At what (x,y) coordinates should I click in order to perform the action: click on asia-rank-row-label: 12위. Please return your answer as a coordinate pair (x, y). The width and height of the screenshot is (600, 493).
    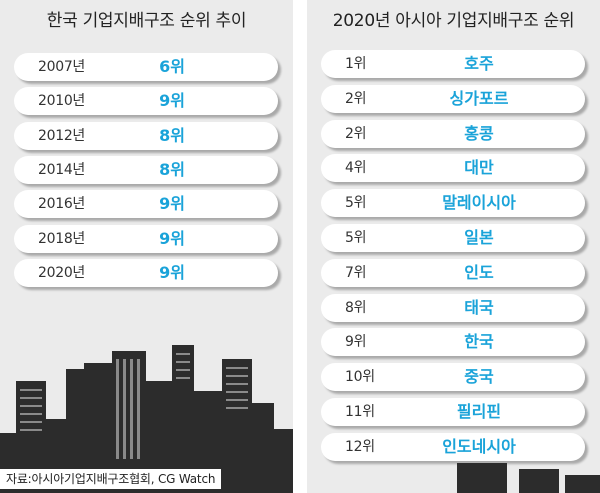
    Looking at the image, I should click on (360, 446).